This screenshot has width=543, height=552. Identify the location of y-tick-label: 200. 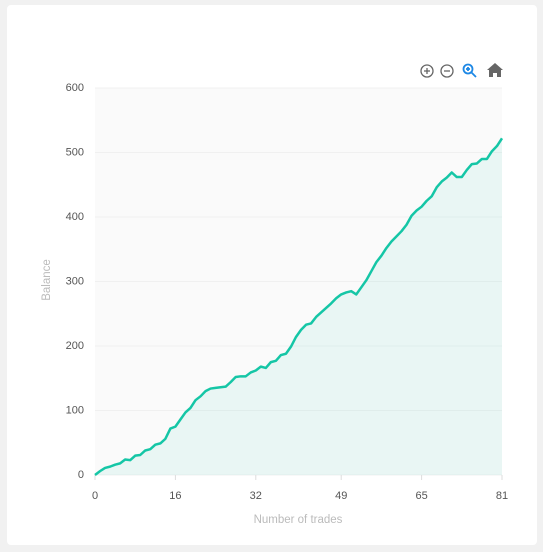
(75, 346).